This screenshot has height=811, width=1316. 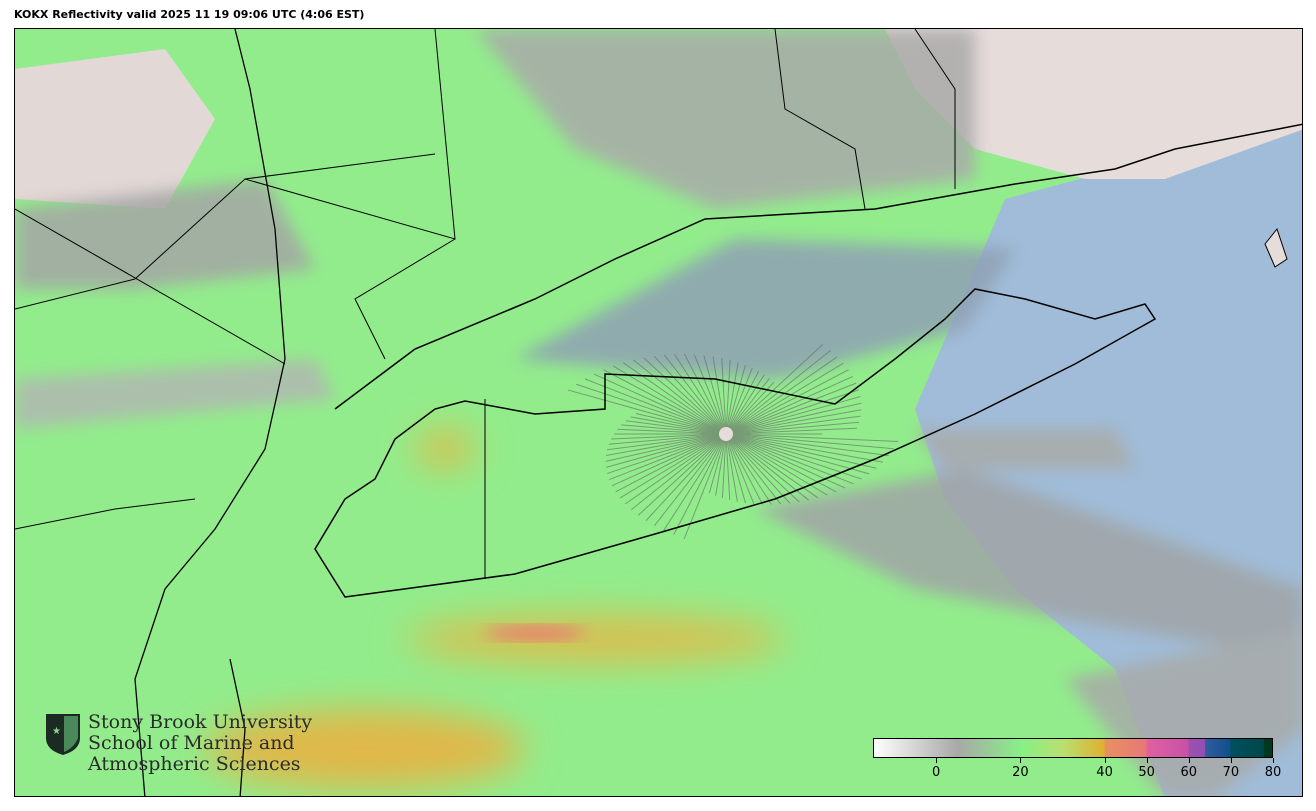 I want to click on colorbar-tick-label: 60, so click(x=1189, y=772).